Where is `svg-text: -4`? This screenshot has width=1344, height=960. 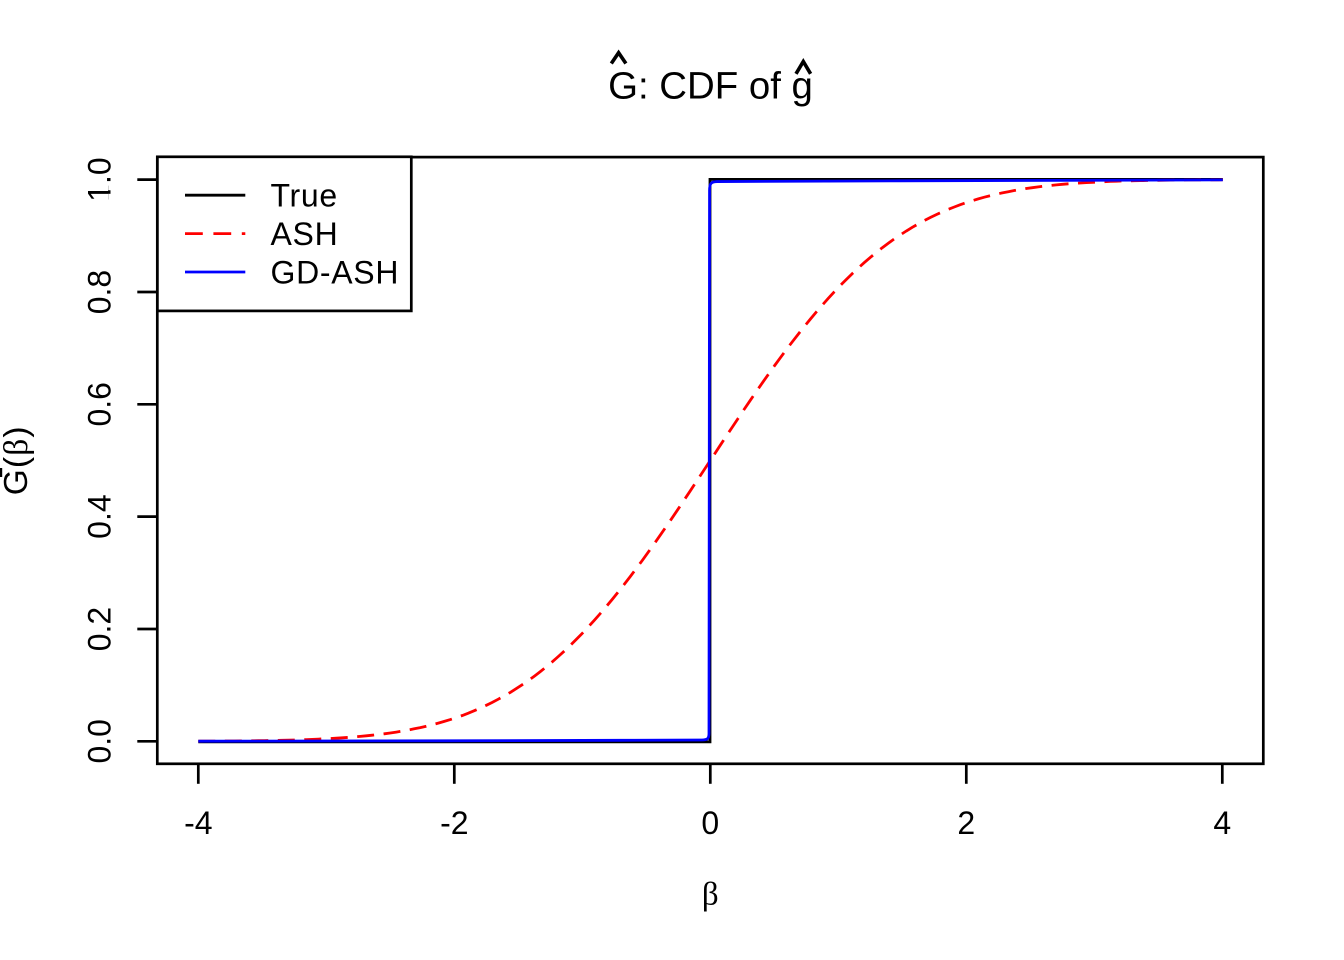
svg-text: -4 is located at coordinates (198, 823).